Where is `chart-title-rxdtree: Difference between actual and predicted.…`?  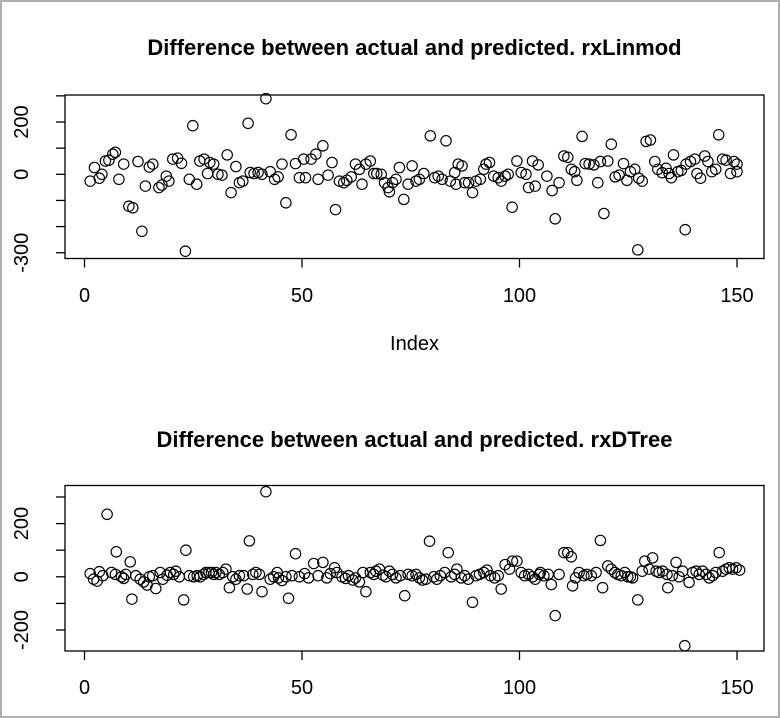 chart-title-rxdtree: Difference between actual and predicted.… is located at coordinates (414, 439).